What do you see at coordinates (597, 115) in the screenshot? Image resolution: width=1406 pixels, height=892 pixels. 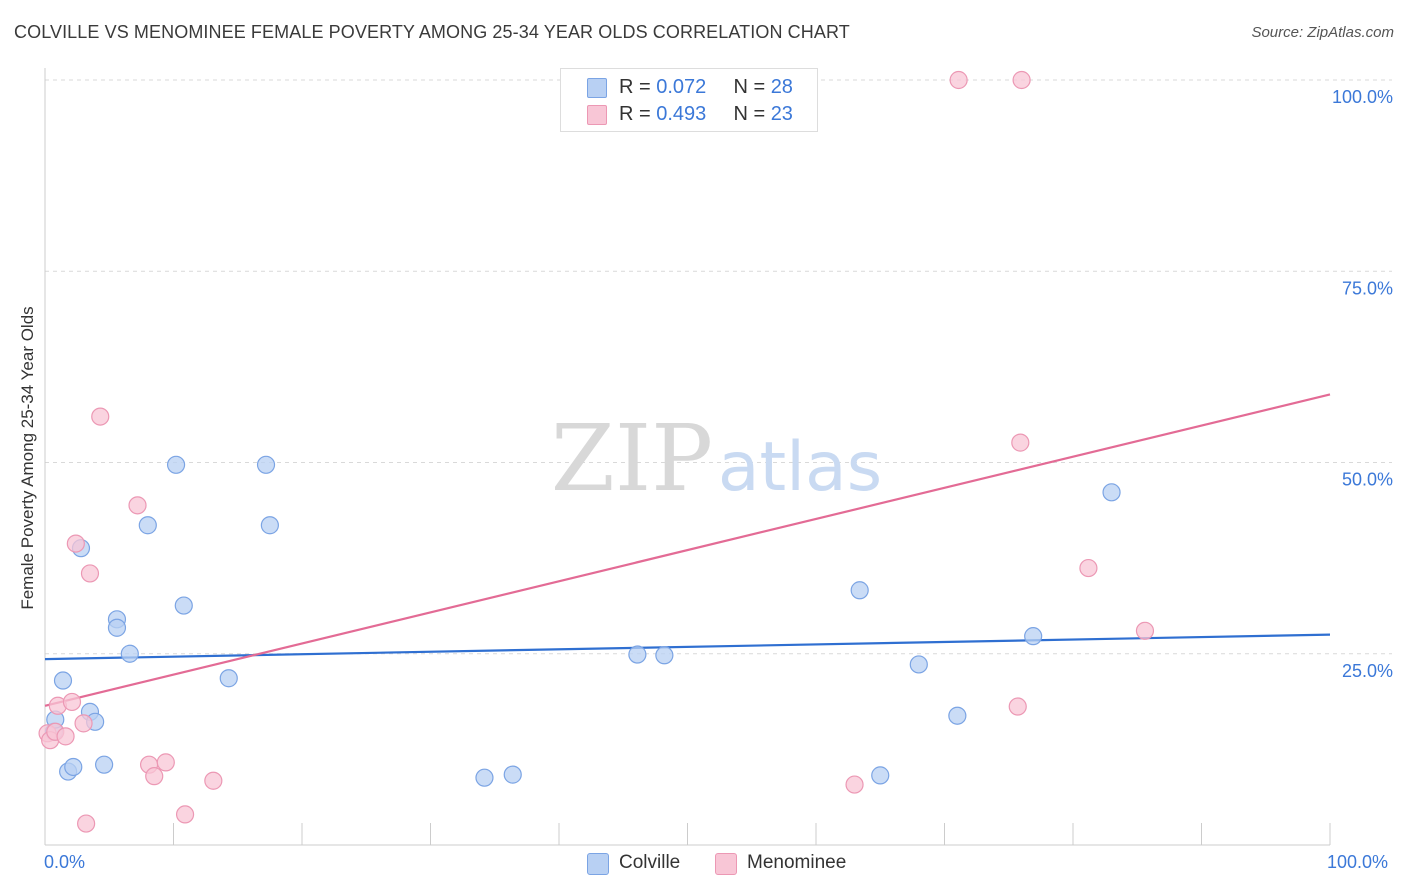 I see `menominee-swatch` at bounding box center [597, 115].